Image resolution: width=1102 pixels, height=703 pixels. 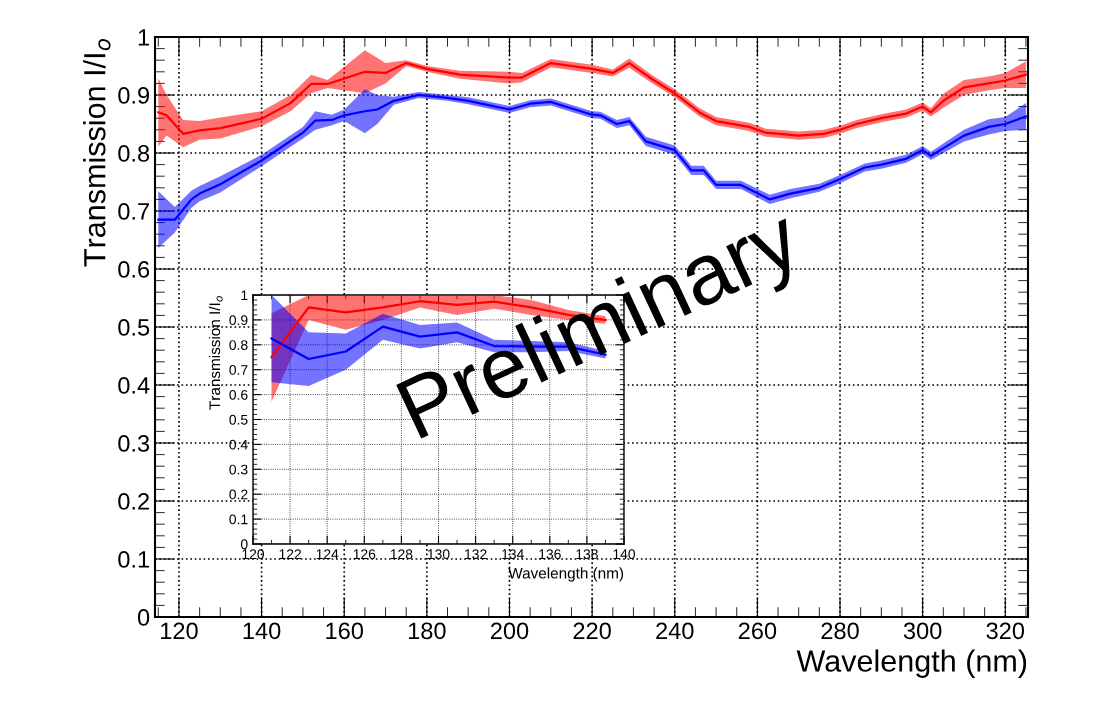 What do you see at coordinates (513, 554) in the screenshot?
I see `x-tick-label: 134` at bounding box center [513, 554].